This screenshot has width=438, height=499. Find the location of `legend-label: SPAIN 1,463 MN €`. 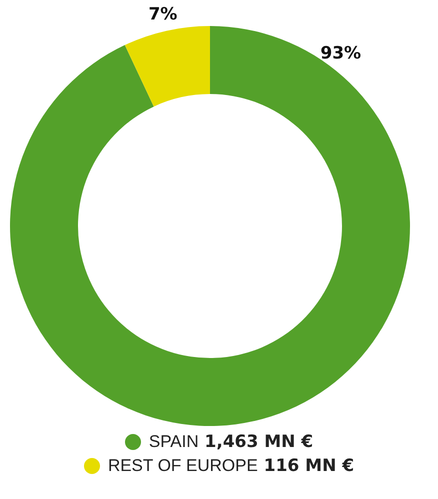

legend-label: SPAIN 1,463 MN € is located at coordinates (231, 442).